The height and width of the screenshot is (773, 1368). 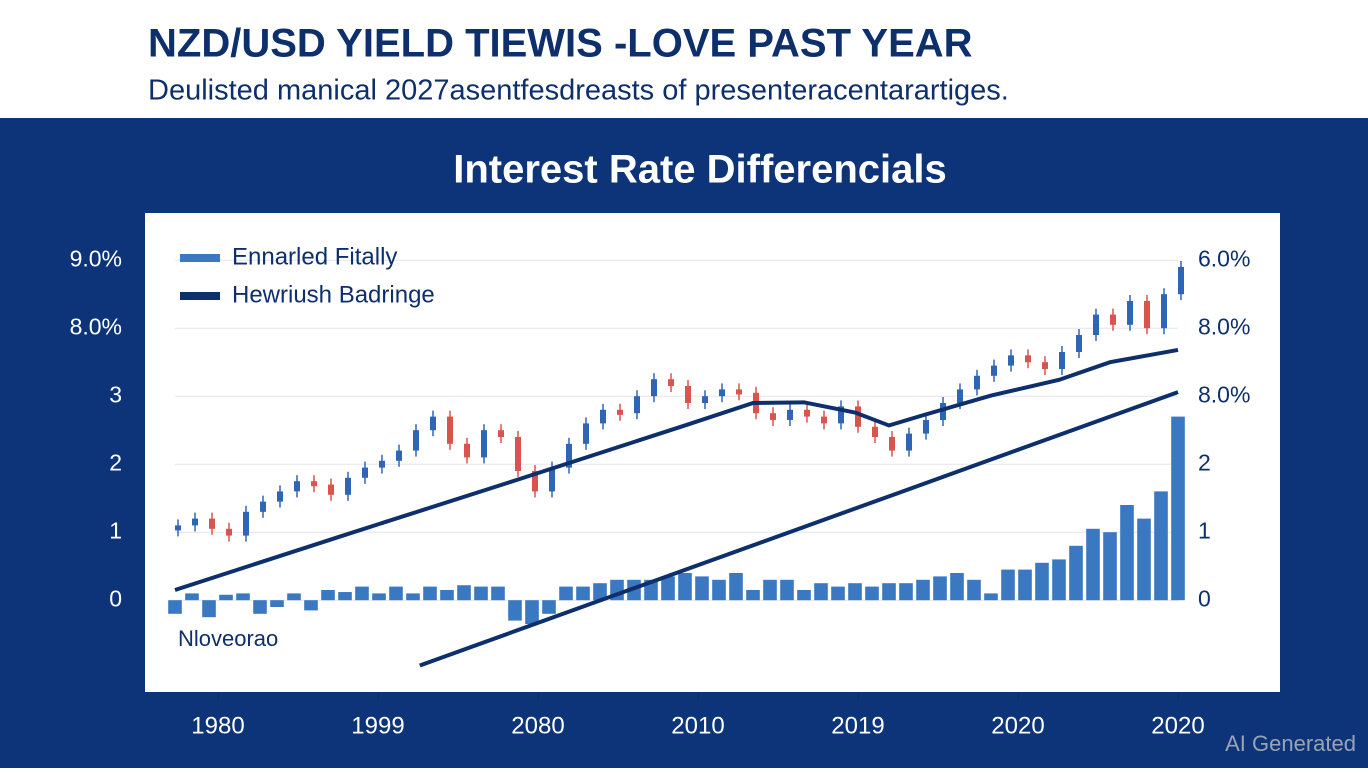 What do you see at coordinates (217, 725) in the screenshot?
I see `x-tick-label: 1980` at bounding box center [217, 725].